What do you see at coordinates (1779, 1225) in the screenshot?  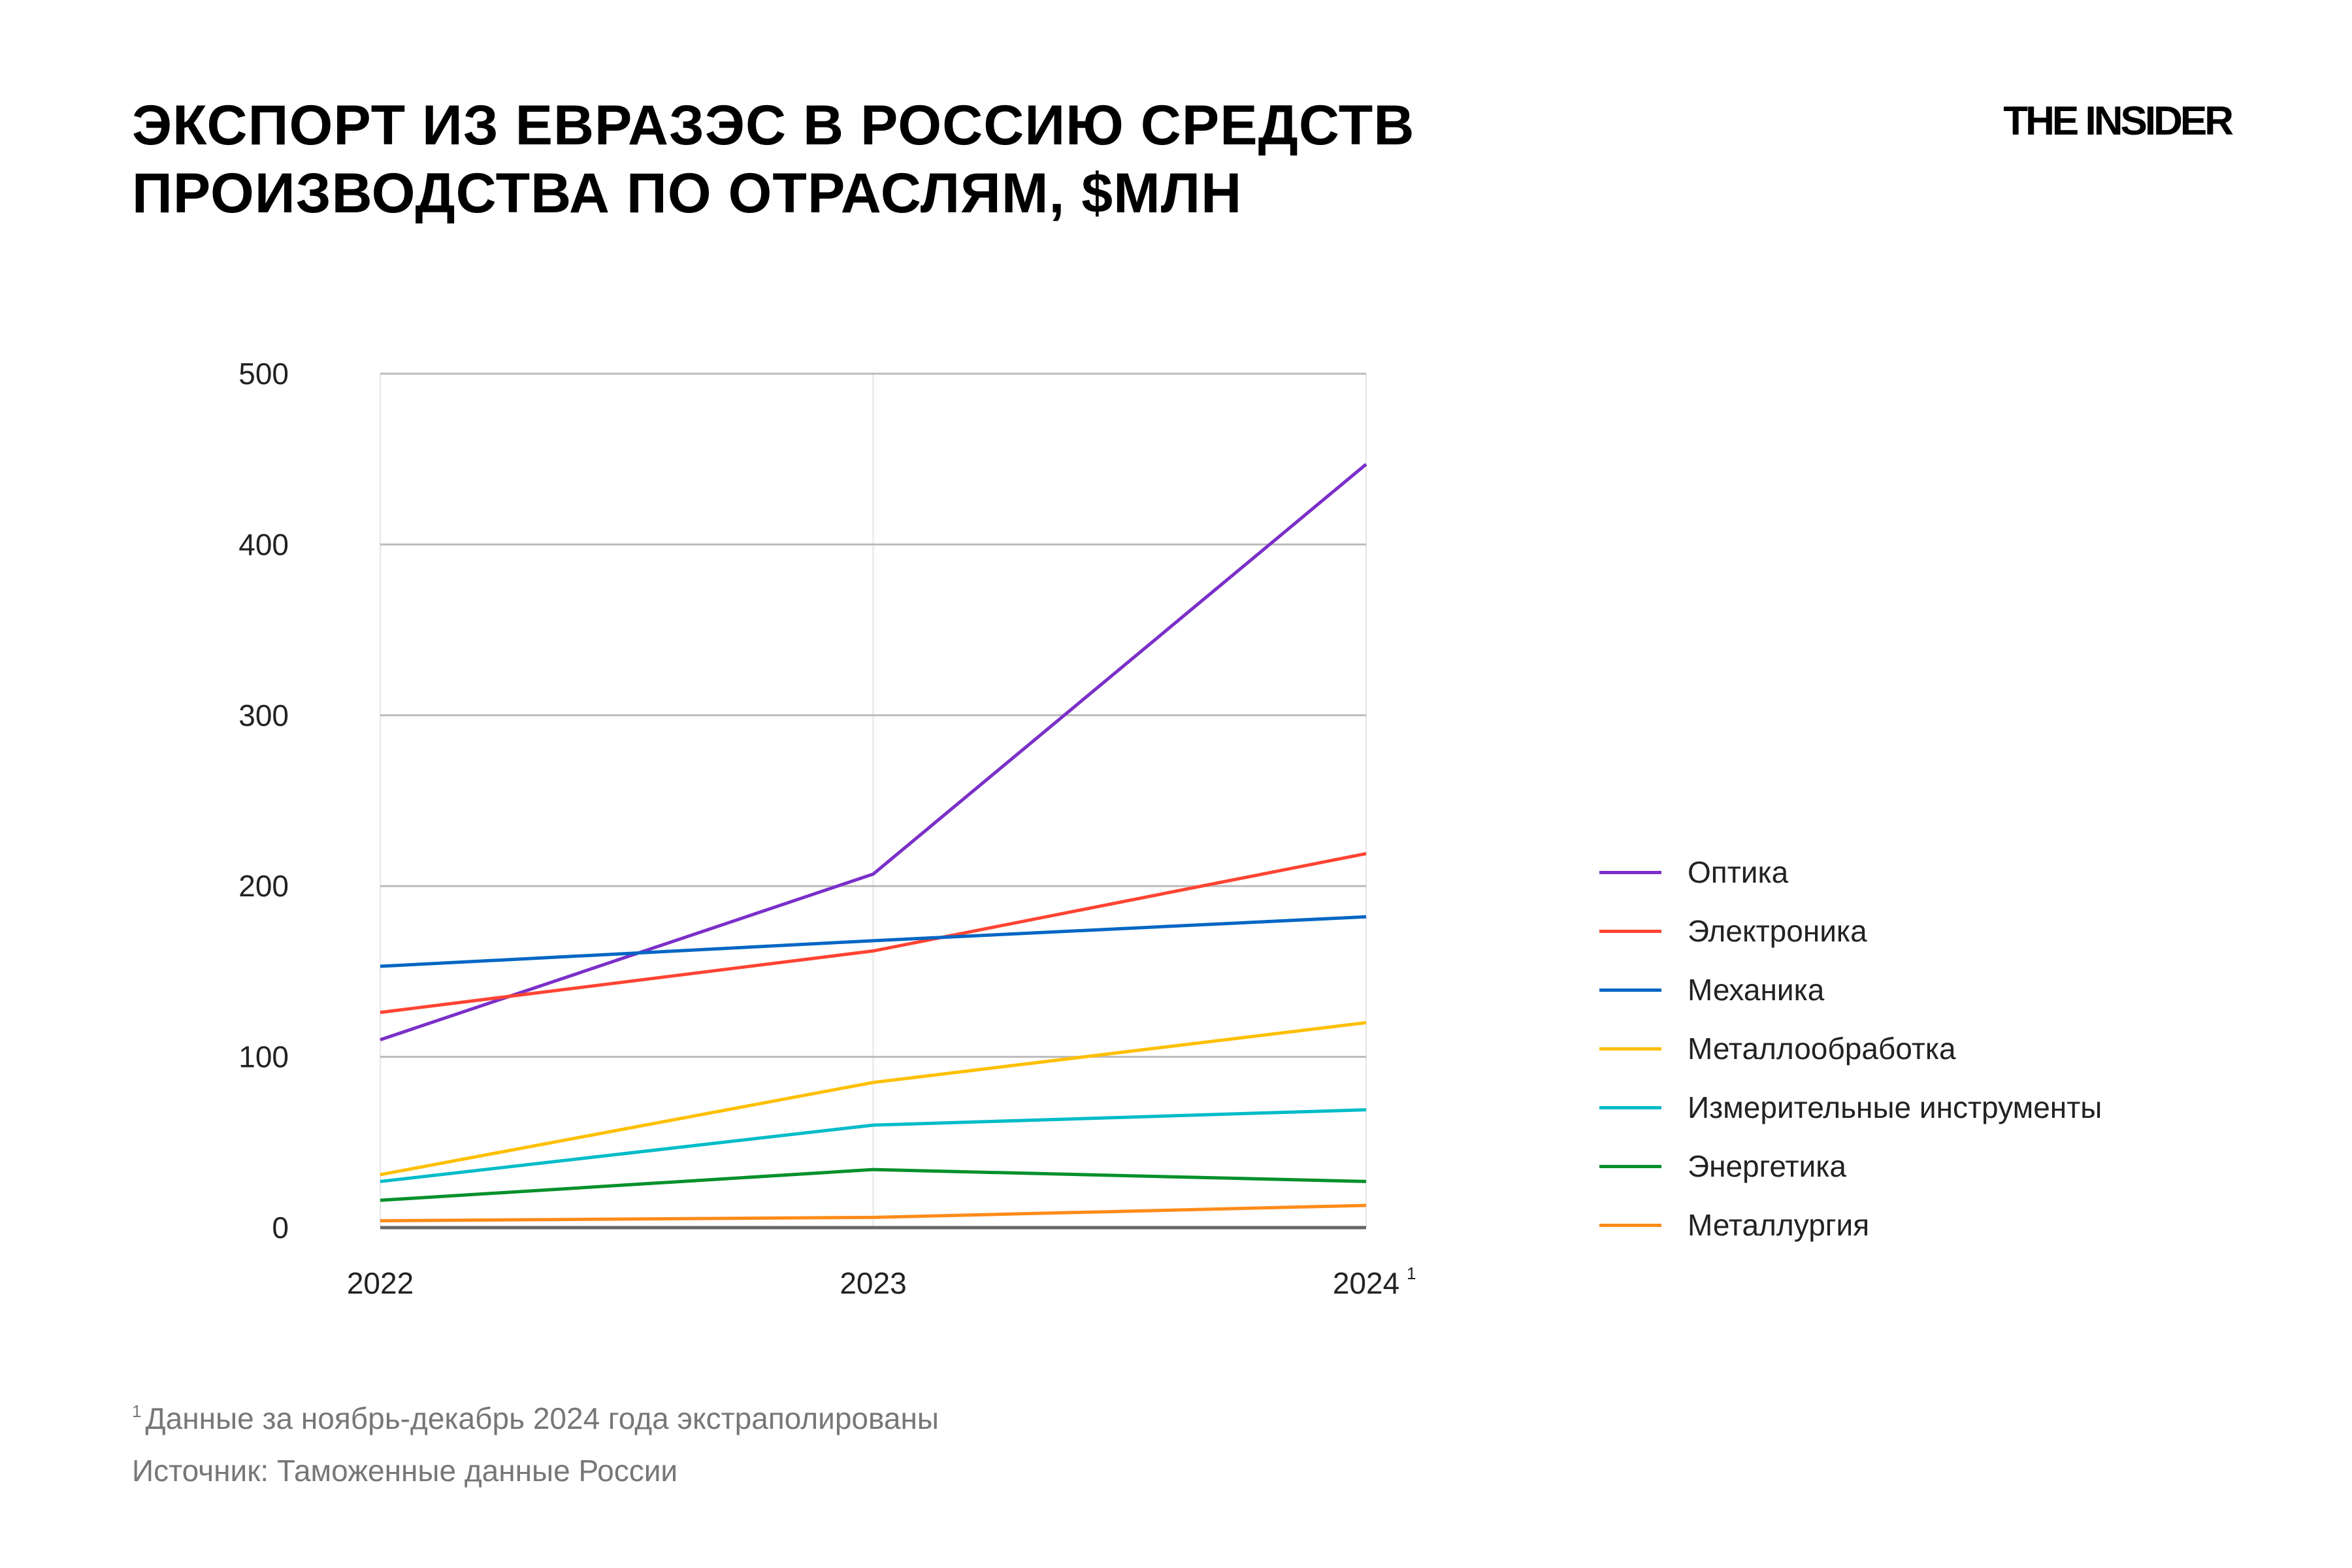 I see `legend-label: Металлургия` at bounding box center [1779, 1225].